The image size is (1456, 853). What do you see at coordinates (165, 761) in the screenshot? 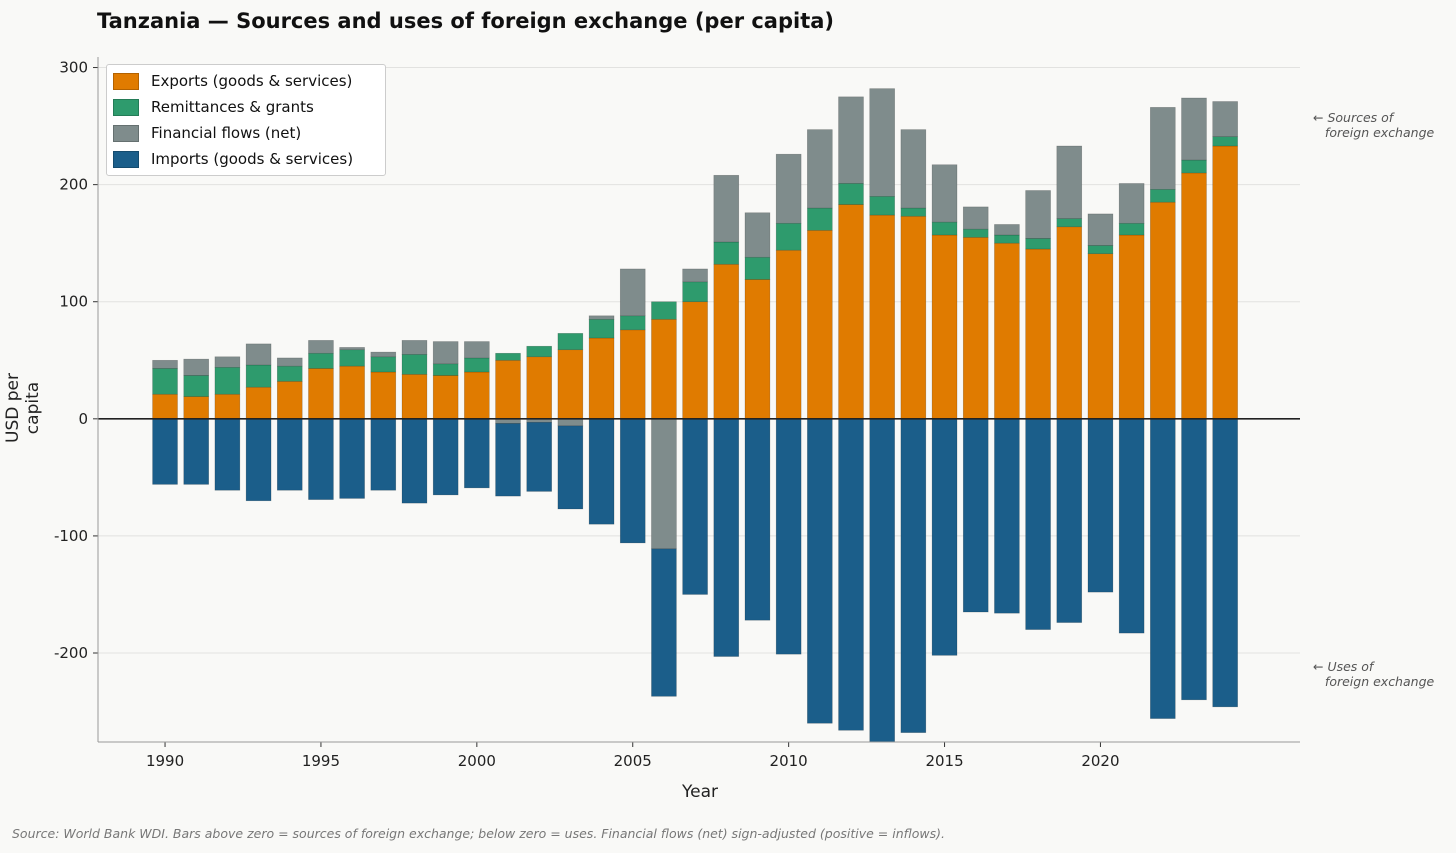
I see `x-tick-label: 1990` at bounding box center [165, 761].